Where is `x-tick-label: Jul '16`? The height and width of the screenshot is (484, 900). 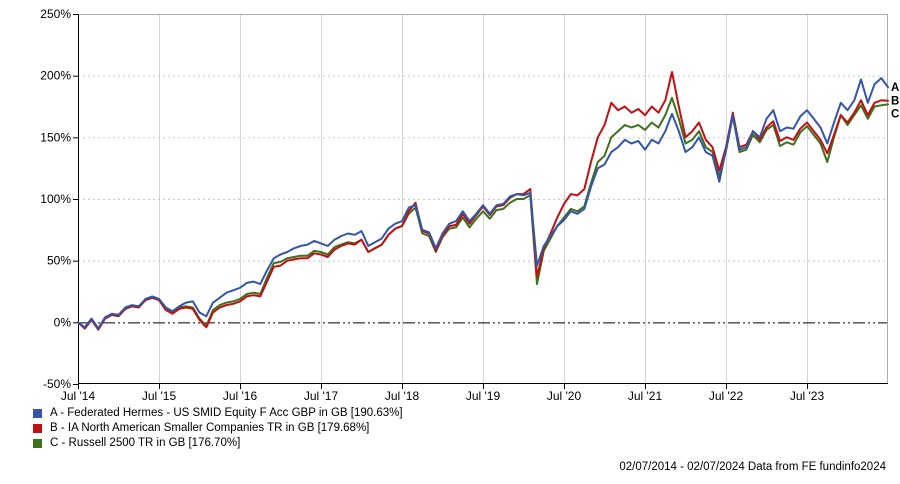
x-tick-label: Jul '16 is located at coordinates (240, 396).